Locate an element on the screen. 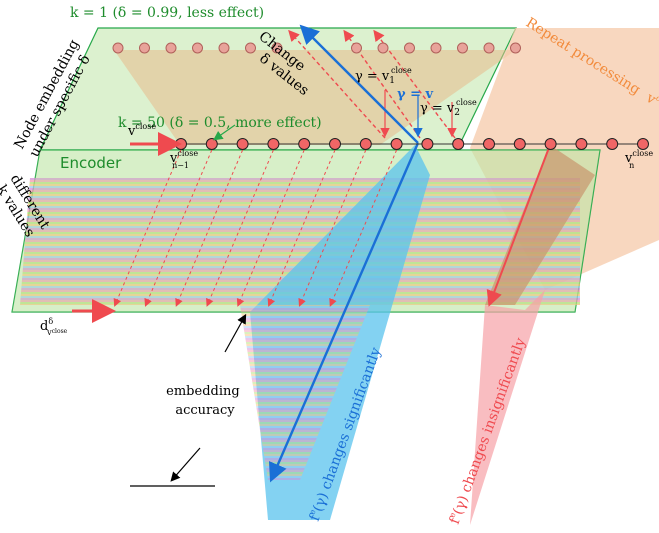 The width and height of the screenshot is (659, 533). right-inner-shade is located at coordinates (540, 225).